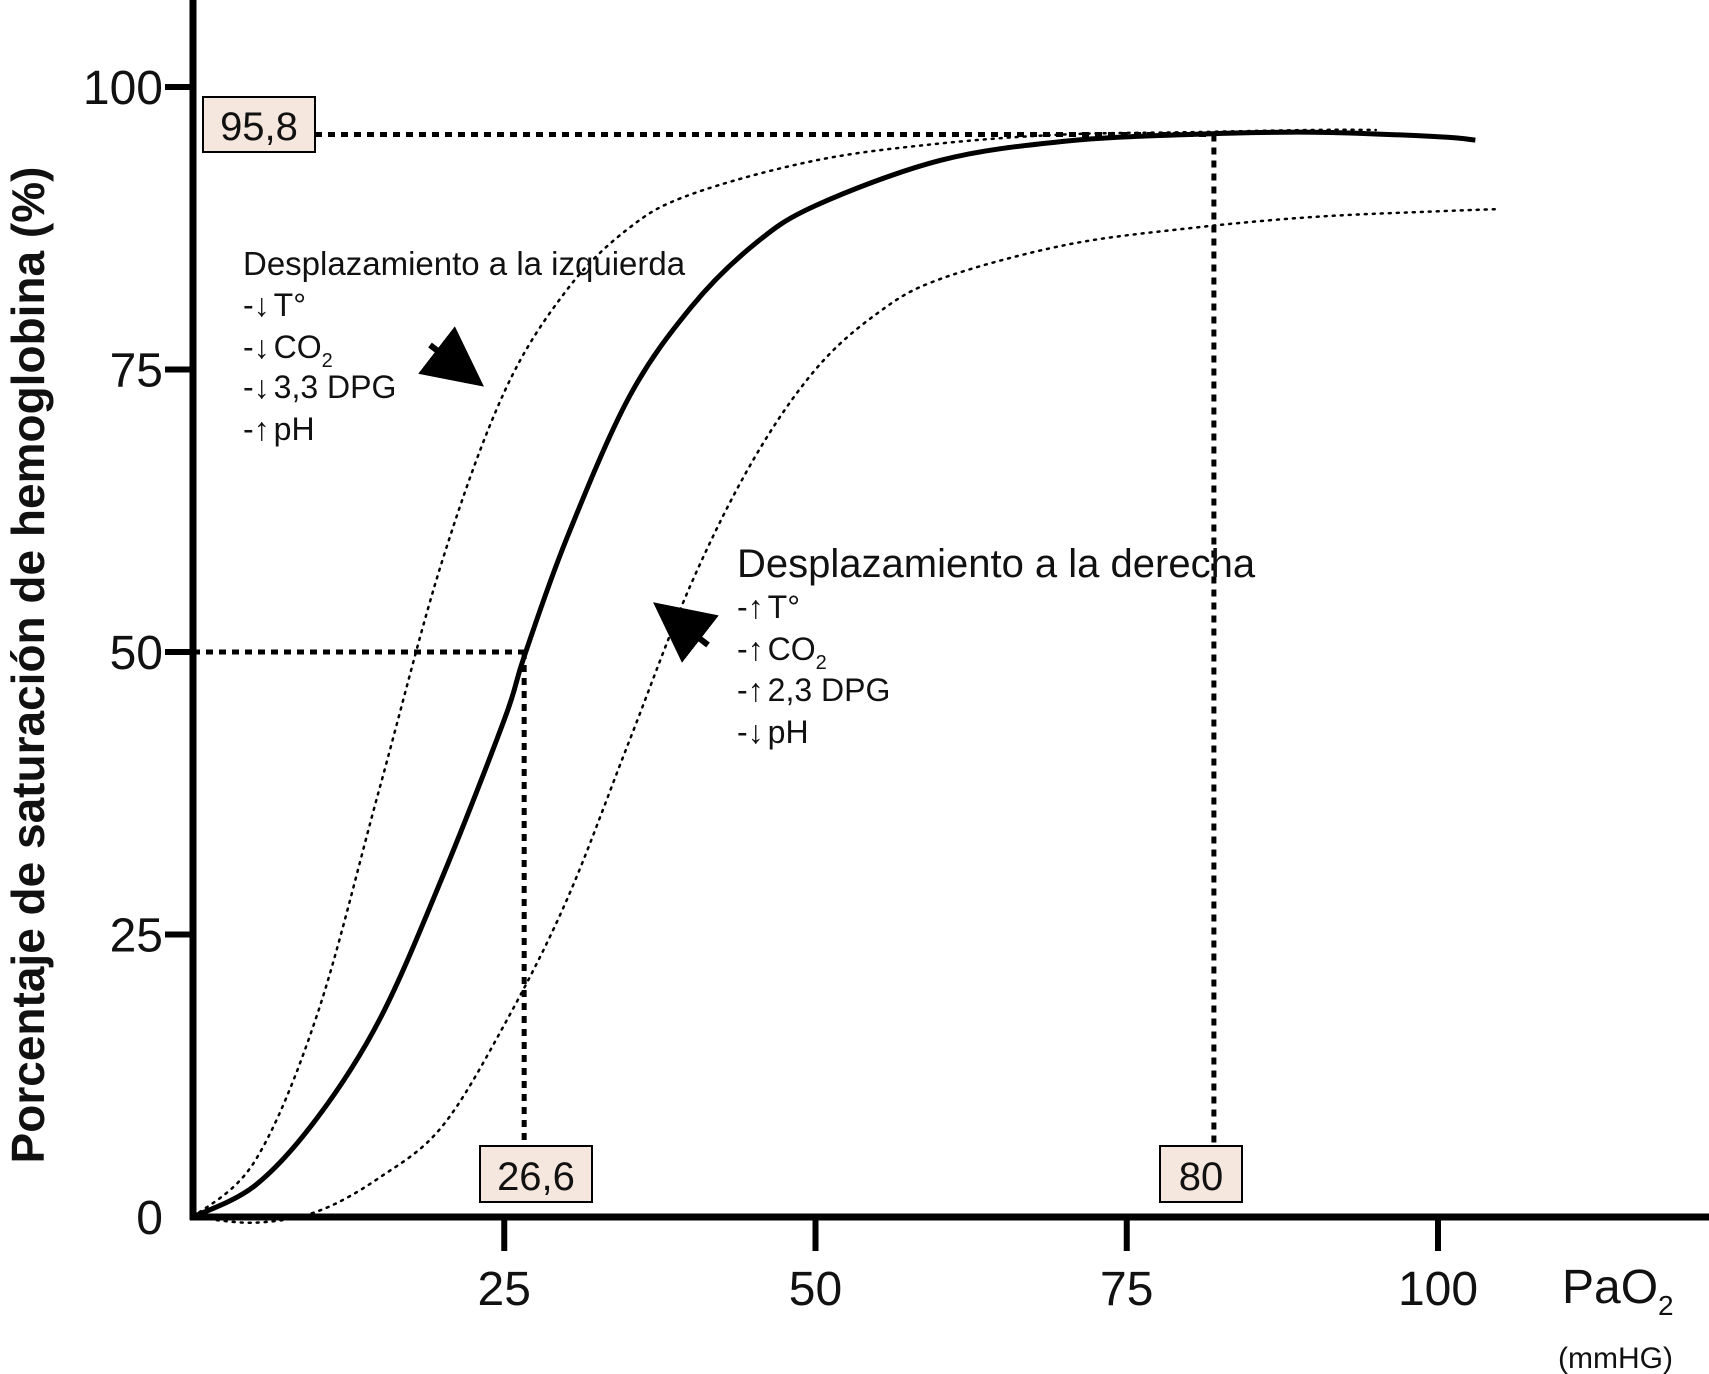  Describe the element at coordinates (136, 653) in the screenshot. I see `y-tick-label: 50` at that location.